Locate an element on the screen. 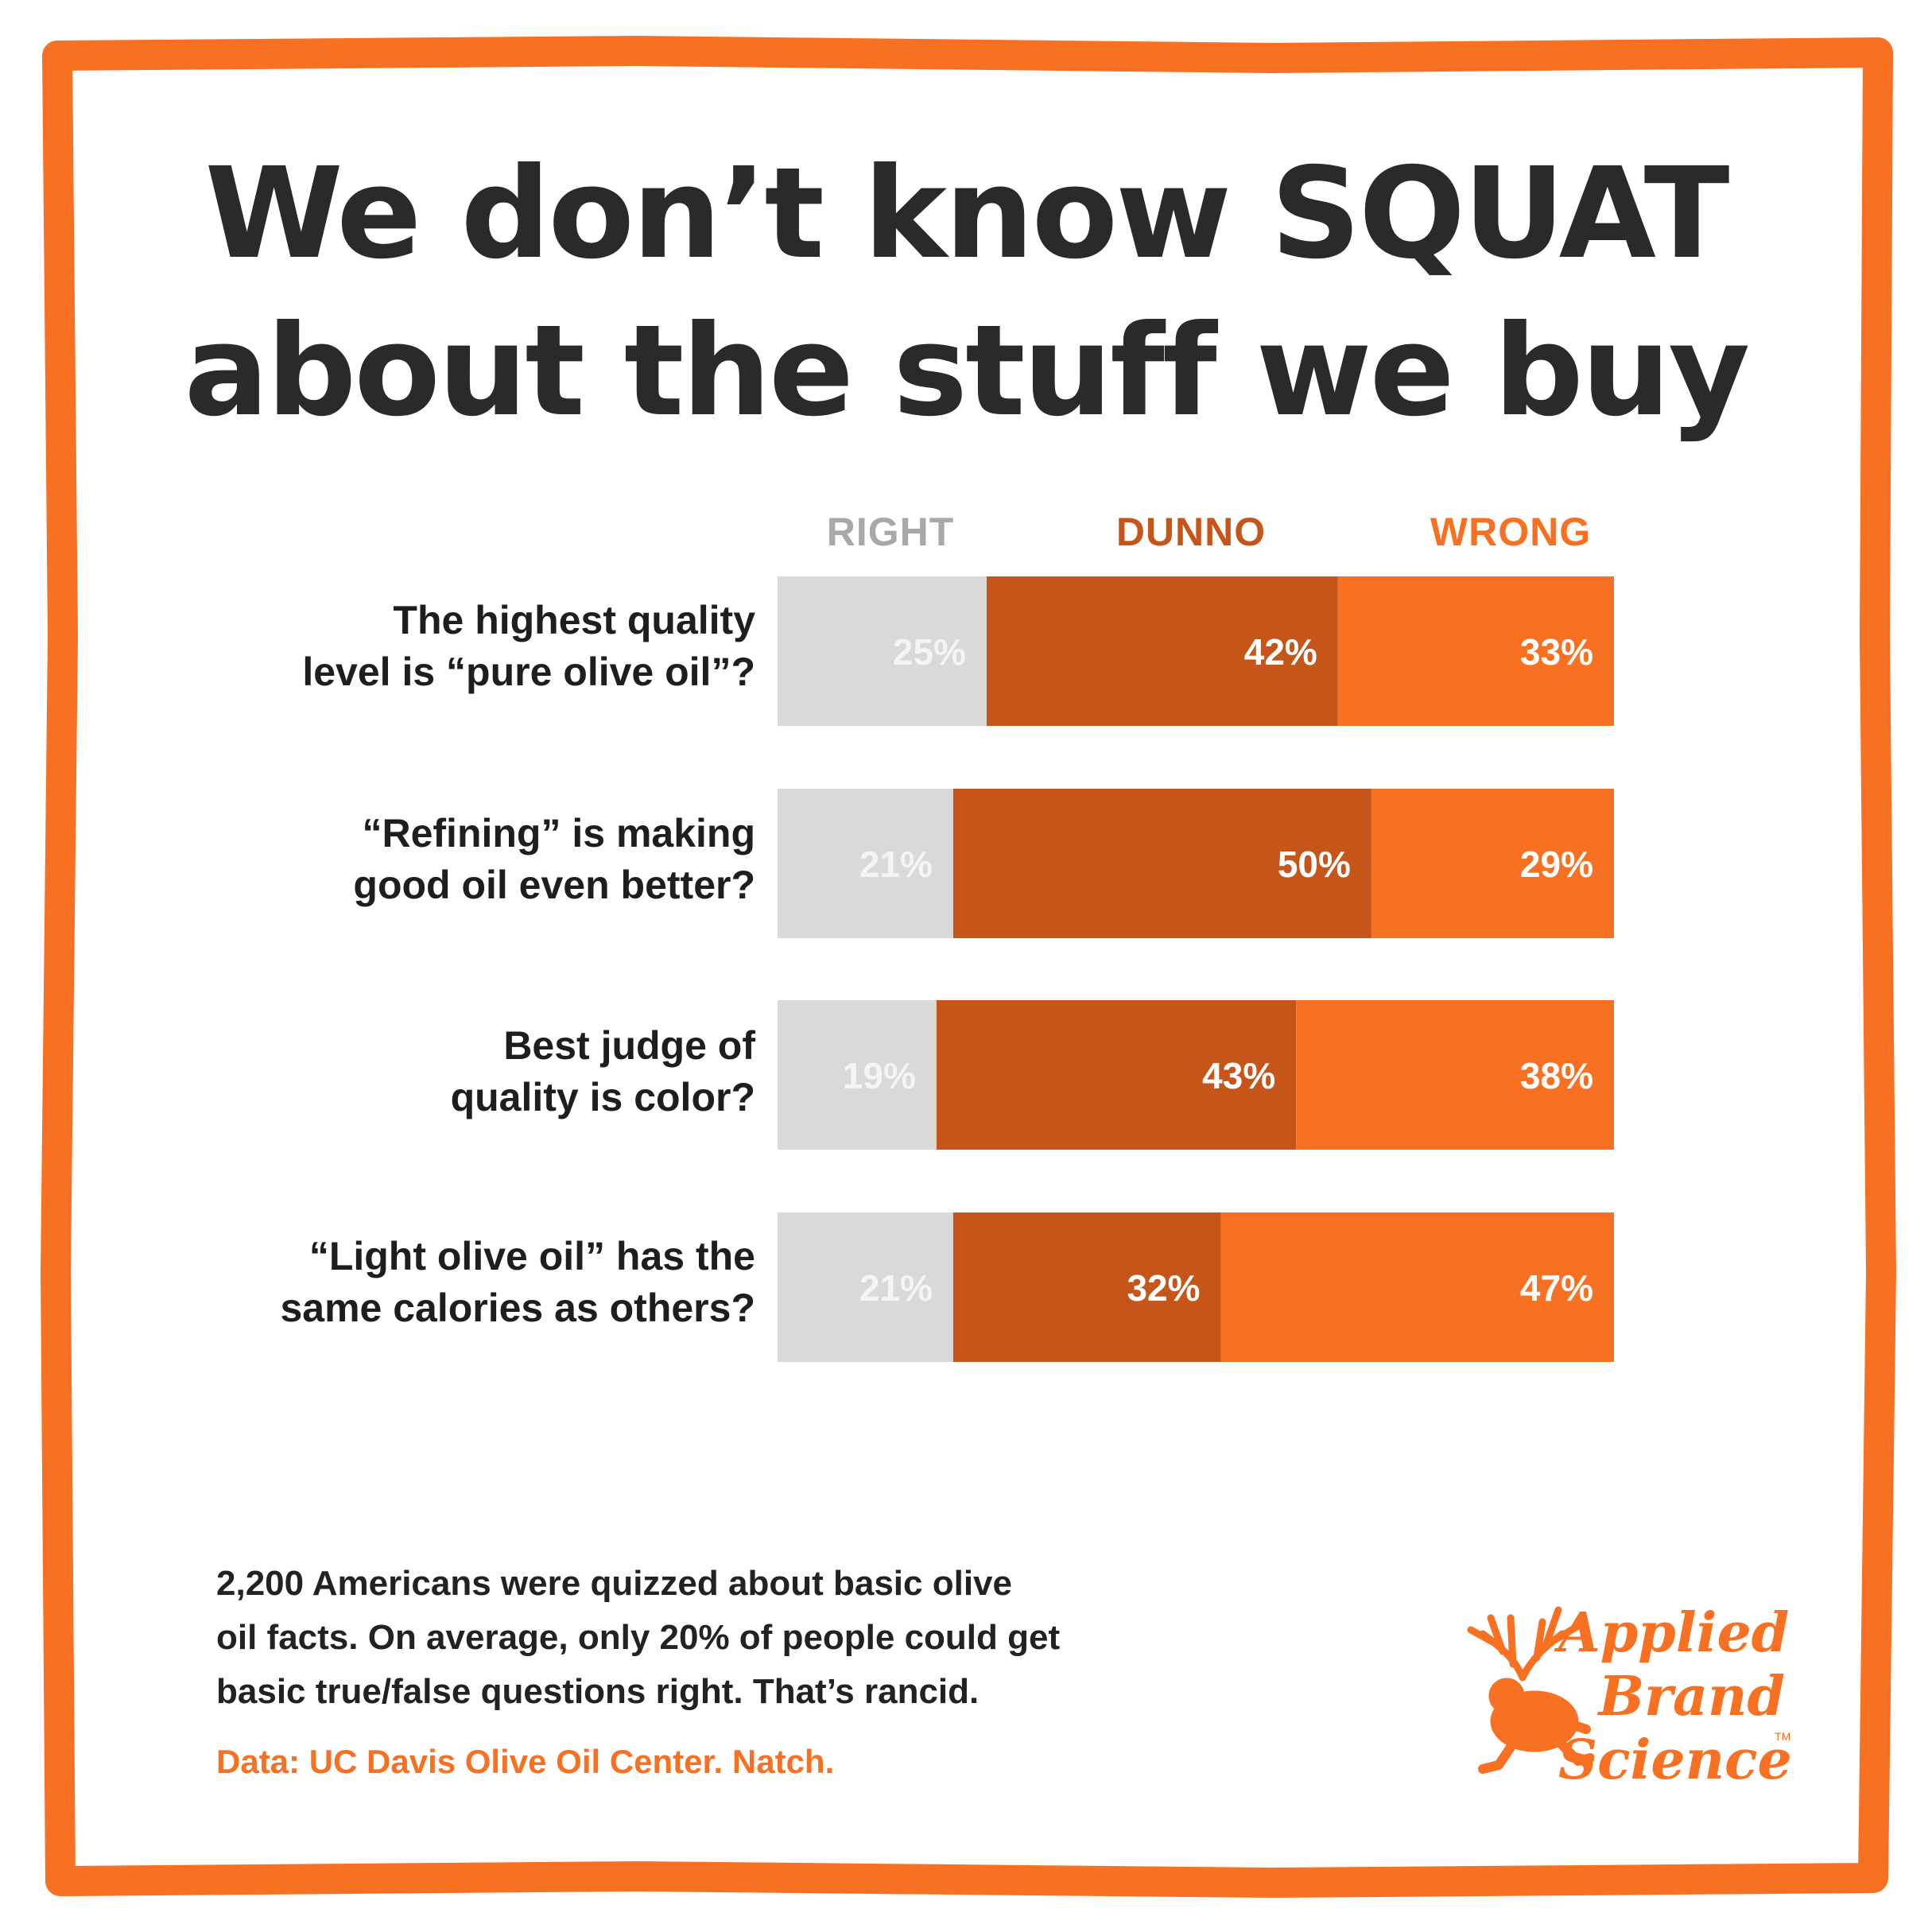 The height and width of the screenshot is (1932, 1932). question-label-line: “Light olive oil” has the is located at coordinates (531, 1256).